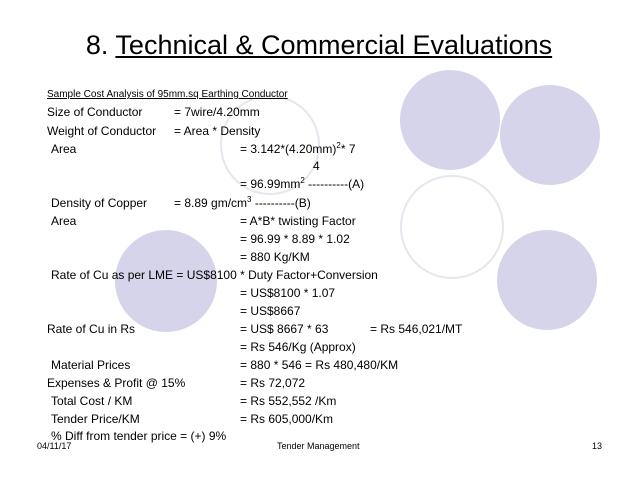 The width and height of the screenshot is (638, 479). I want to click on area2-formula: = A*B* twisting Factor, so click(298, 221).